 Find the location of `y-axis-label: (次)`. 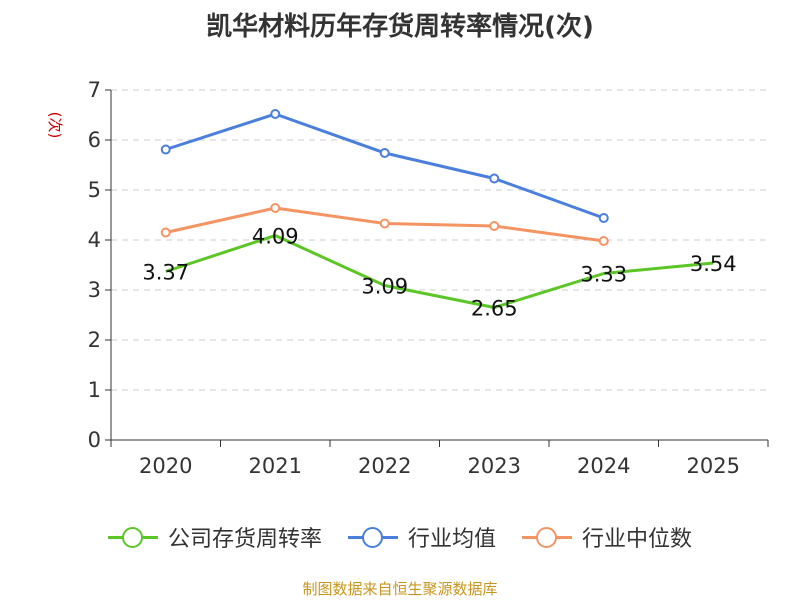

y-axis-label: (次) is located at coordinates (55, 125).